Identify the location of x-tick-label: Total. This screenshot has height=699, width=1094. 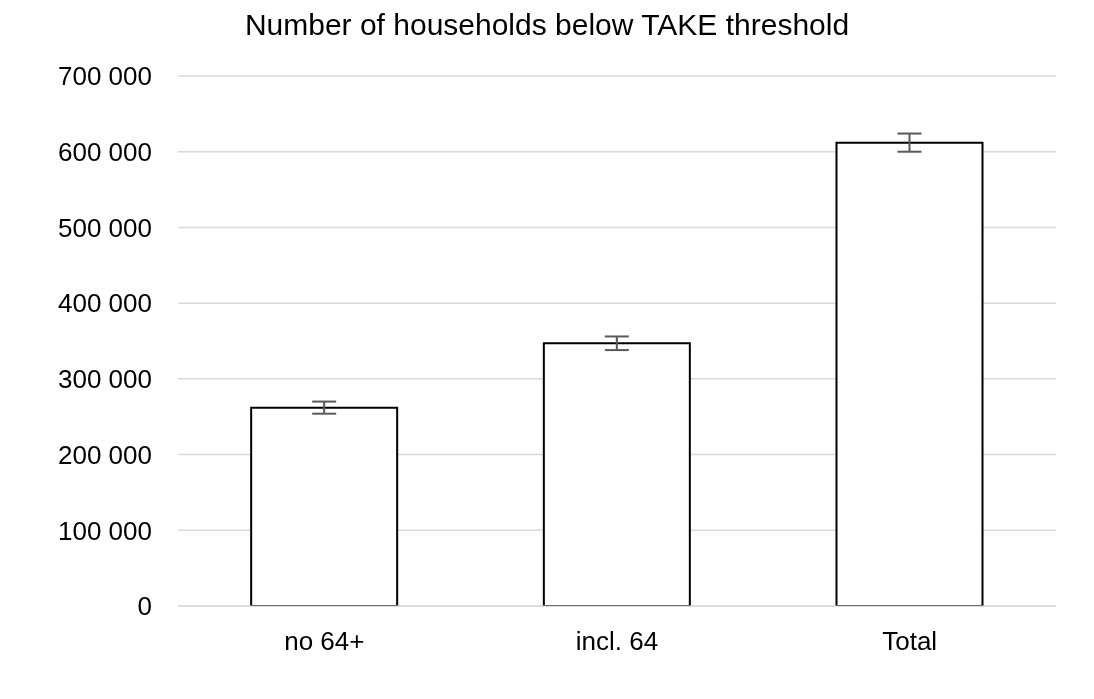
(910, 641).